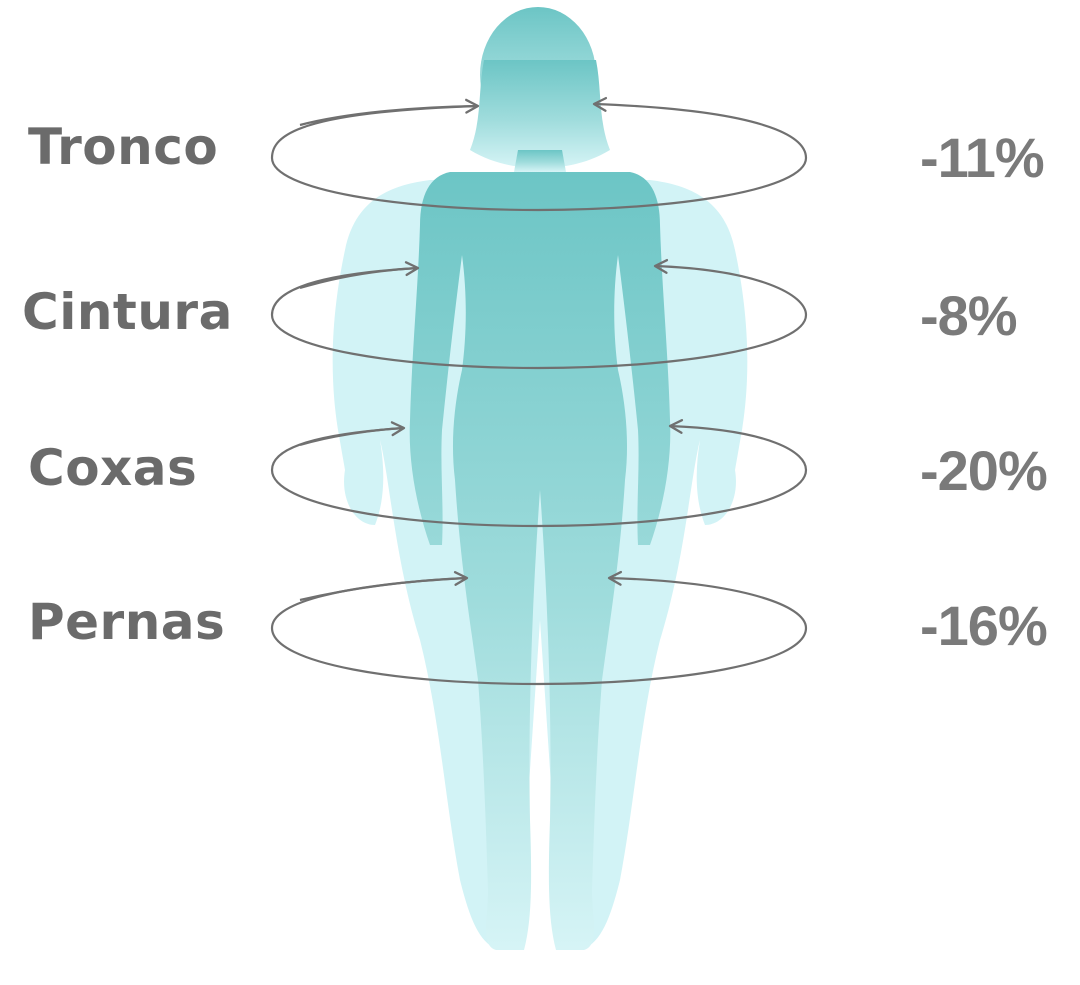  I want to click on ring-pernas, so click(539, 628).